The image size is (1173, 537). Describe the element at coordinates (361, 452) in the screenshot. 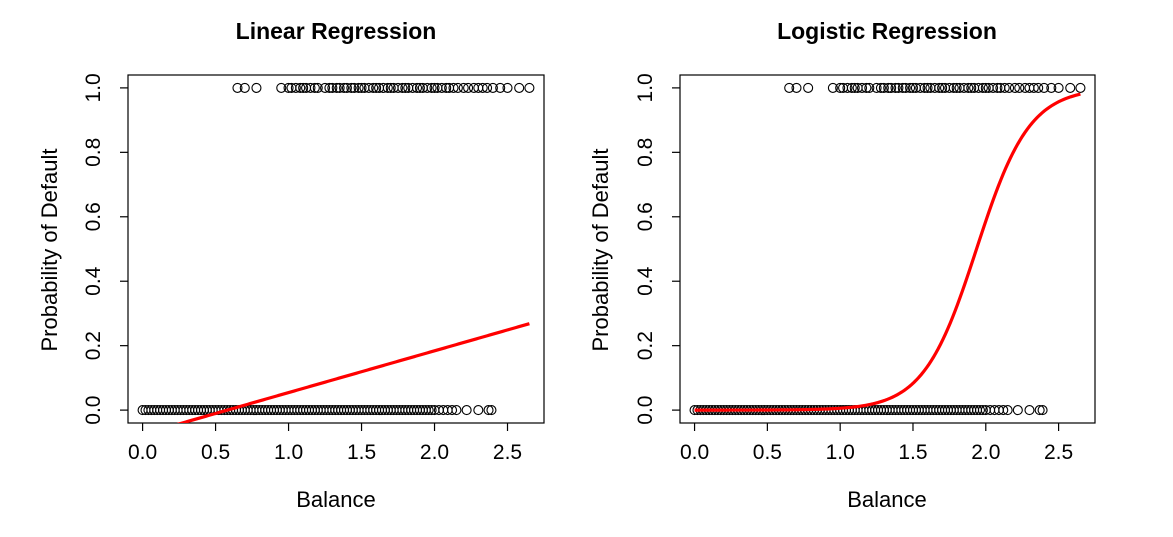

I see `x-tick-label: 1.5` at that location.